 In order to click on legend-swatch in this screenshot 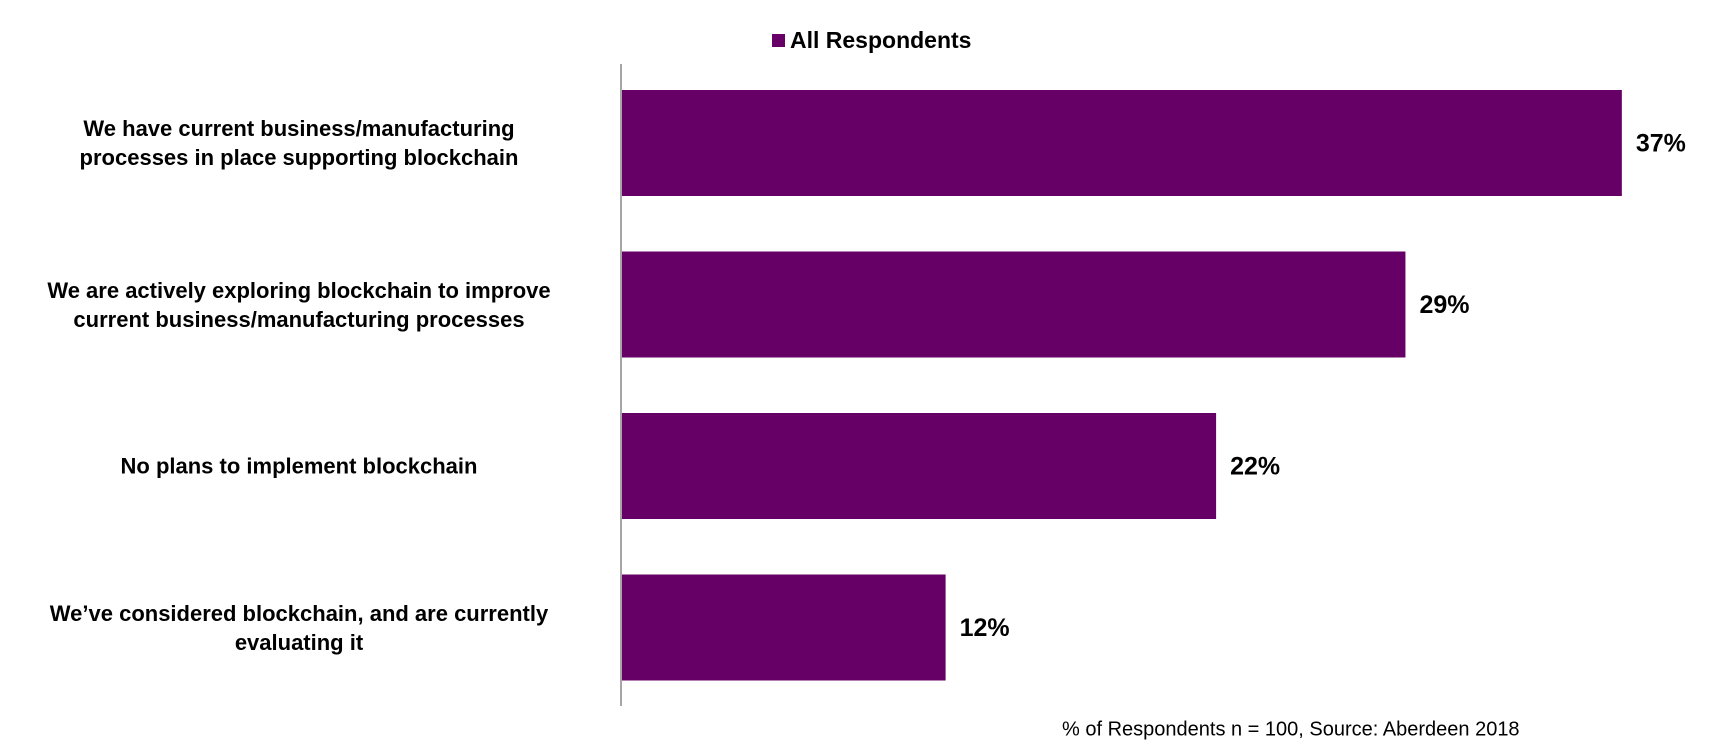, I will do `click(778, 40)`.